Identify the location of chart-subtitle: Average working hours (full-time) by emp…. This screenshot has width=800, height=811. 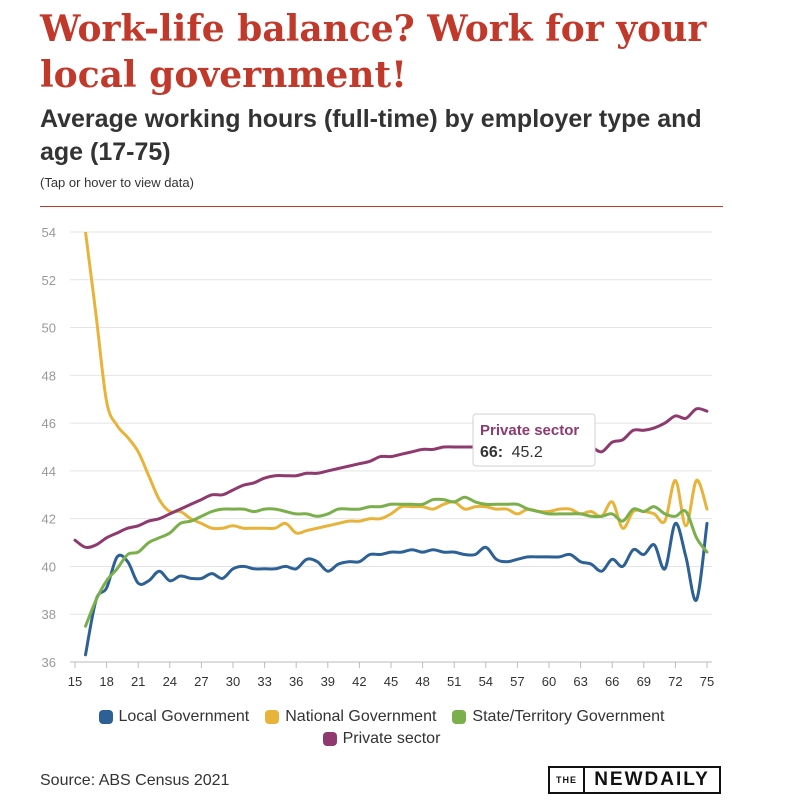
(371, 135).